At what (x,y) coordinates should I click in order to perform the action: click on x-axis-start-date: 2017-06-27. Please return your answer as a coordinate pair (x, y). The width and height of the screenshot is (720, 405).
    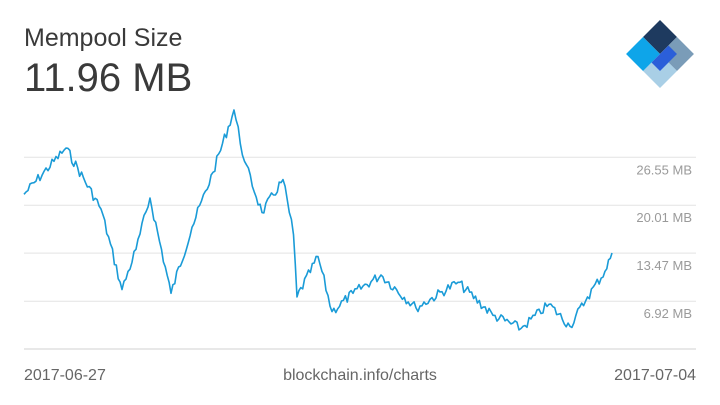
    Looking at the image, I should click on (65, 375).